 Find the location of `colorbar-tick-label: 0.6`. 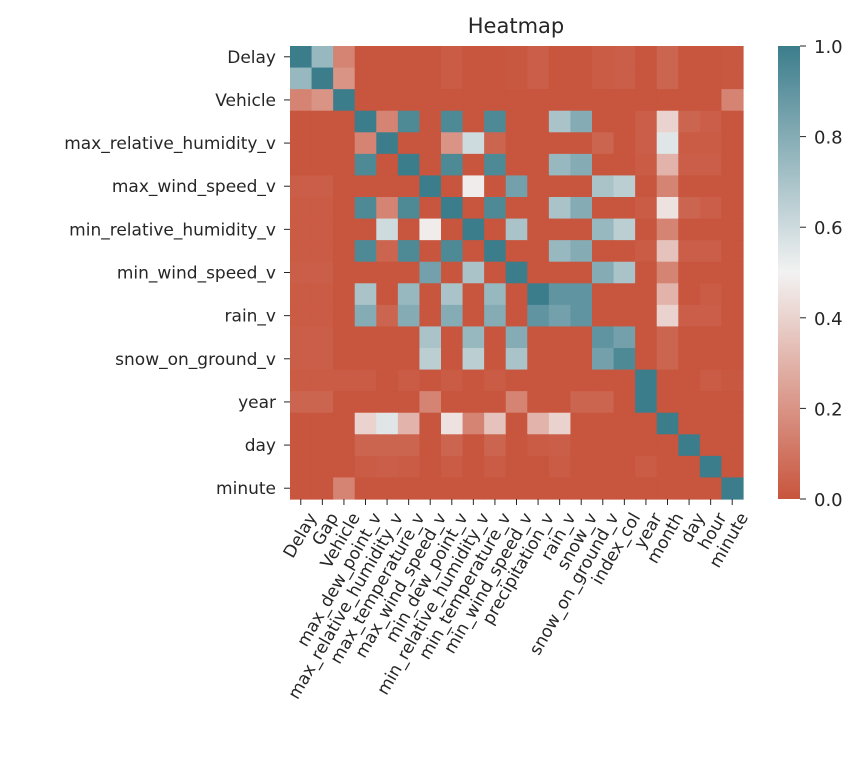

colorbar-tick-label: 0.6 is located at coordinates (828, 228).